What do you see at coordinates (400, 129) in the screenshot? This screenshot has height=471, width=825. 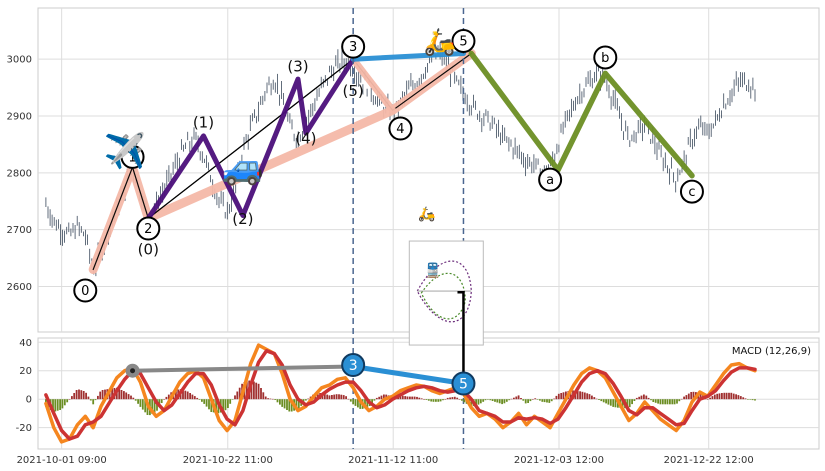 I see `wave-label: 4` at bounding box center [400, 129].